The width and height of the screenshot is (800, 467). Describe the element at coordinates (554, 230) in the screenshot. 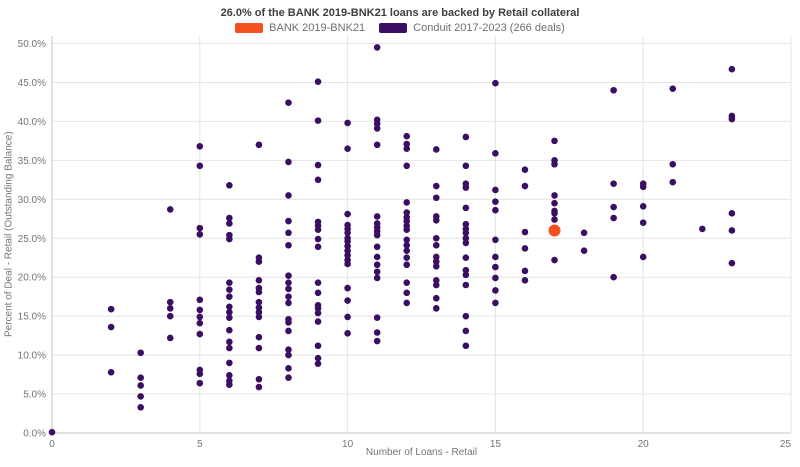

I see `scatter-point-bank-highlight` at that location.